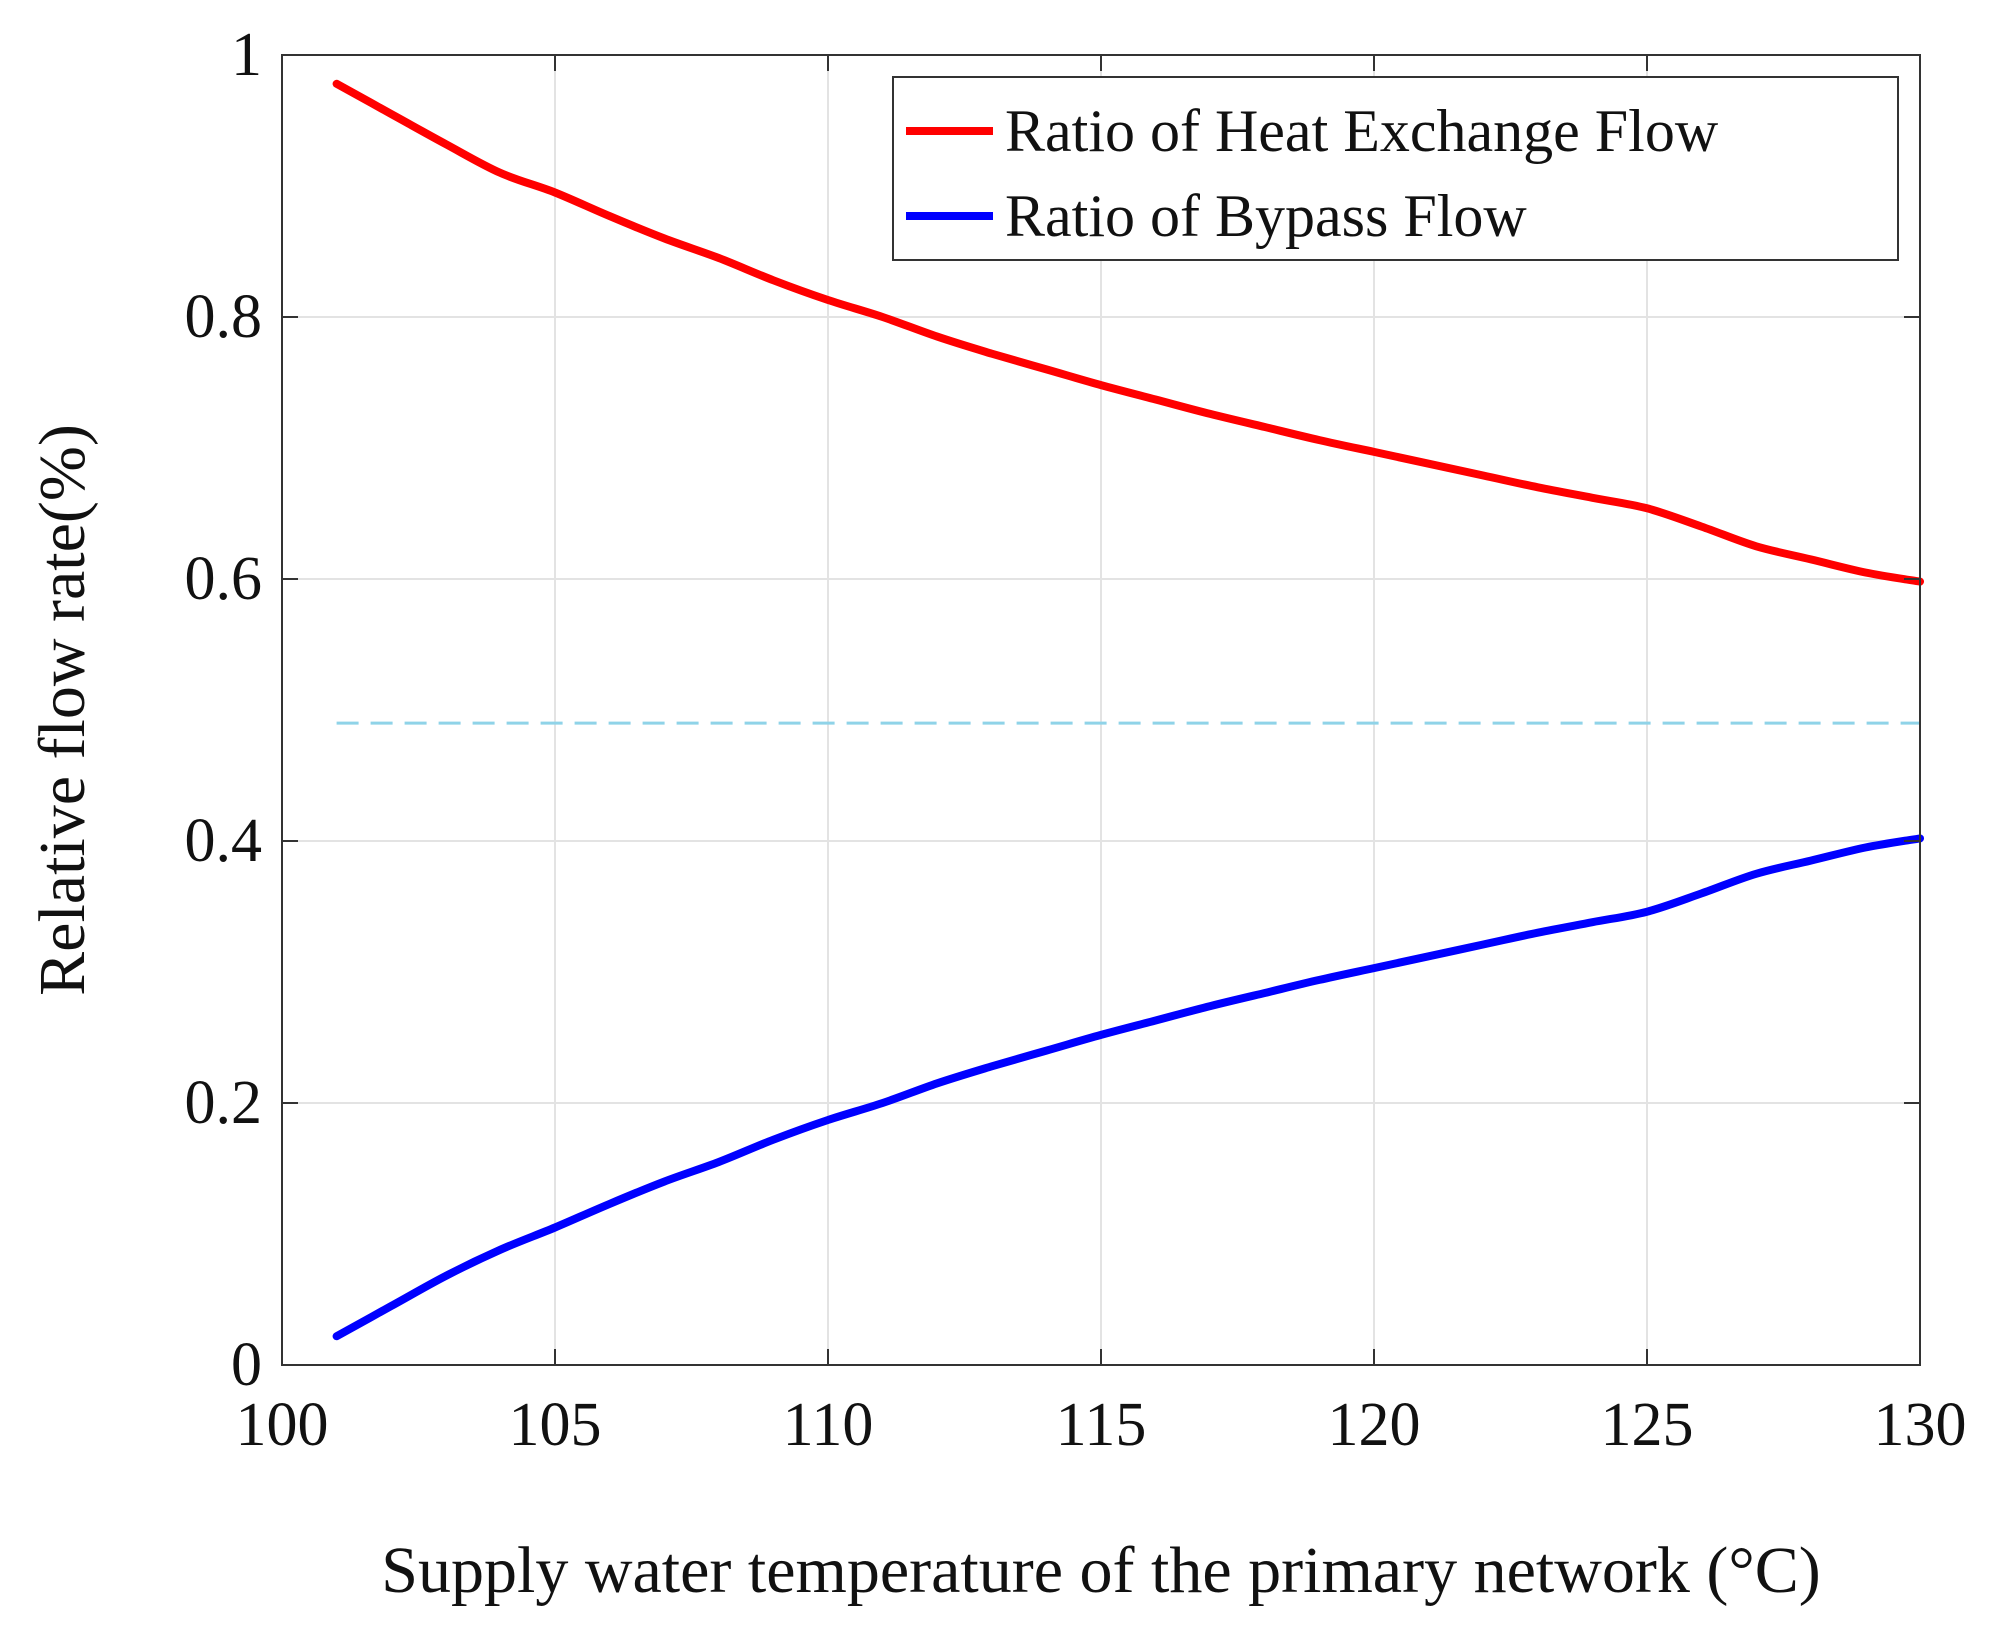  What do you see at coordinates (1374, 1425) in the screenshot?
I see `x-tick-label: 120` at bounding box center [1374, 1425].